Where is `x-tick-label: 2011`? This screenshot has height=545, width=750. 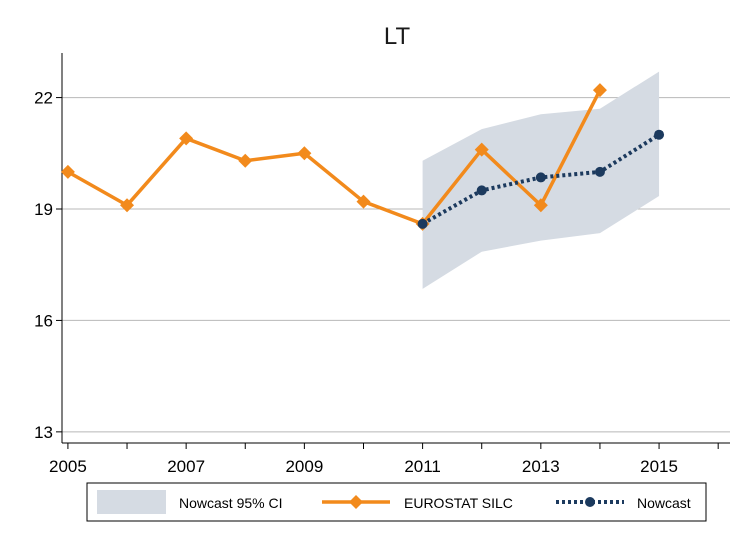
x-tick-label: 2011 is located at coordinates (422, 466).